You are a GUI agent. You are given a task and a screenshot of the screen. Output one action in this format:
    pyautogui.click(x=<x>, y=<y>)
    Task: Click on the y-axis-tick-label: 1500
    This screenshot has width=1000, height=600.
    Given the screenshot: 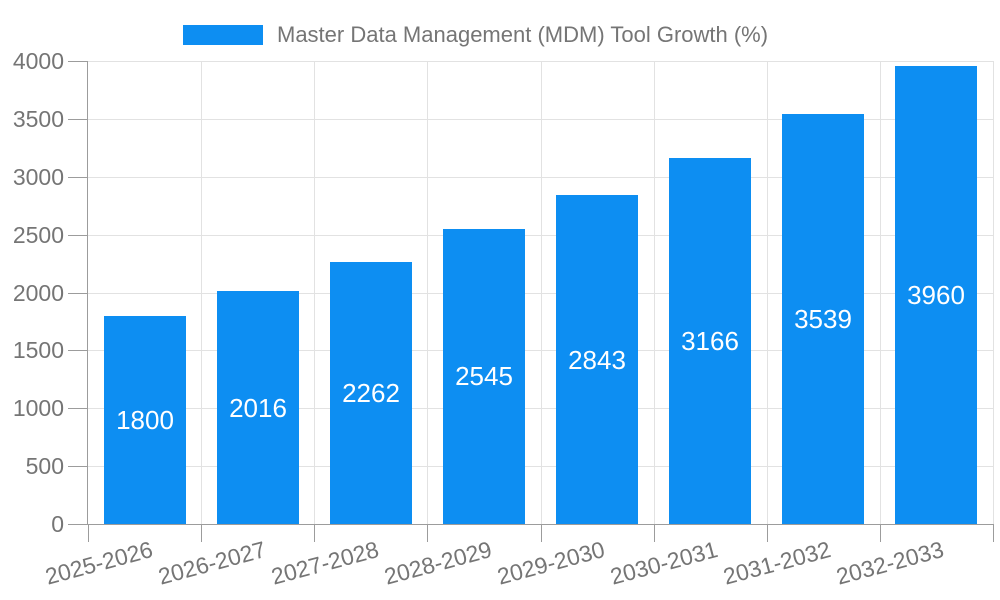 What is the action you would take?
    pyautogui.click(x=38, y=350)
    